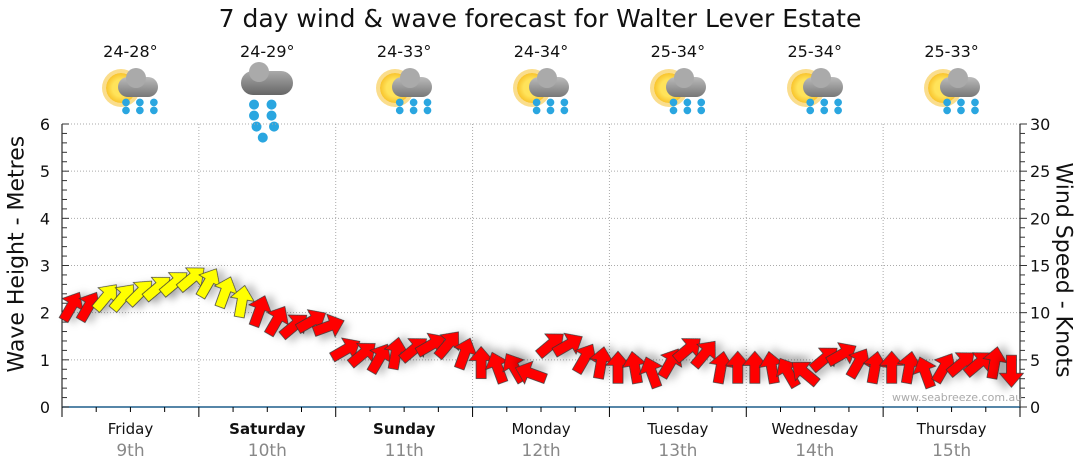 This screenshot has width=1080, height=475. What do you see at coordinates (130, 440) in the screenshot?
I see `day-label: Friday 9th` at bounding box center [130, 440].